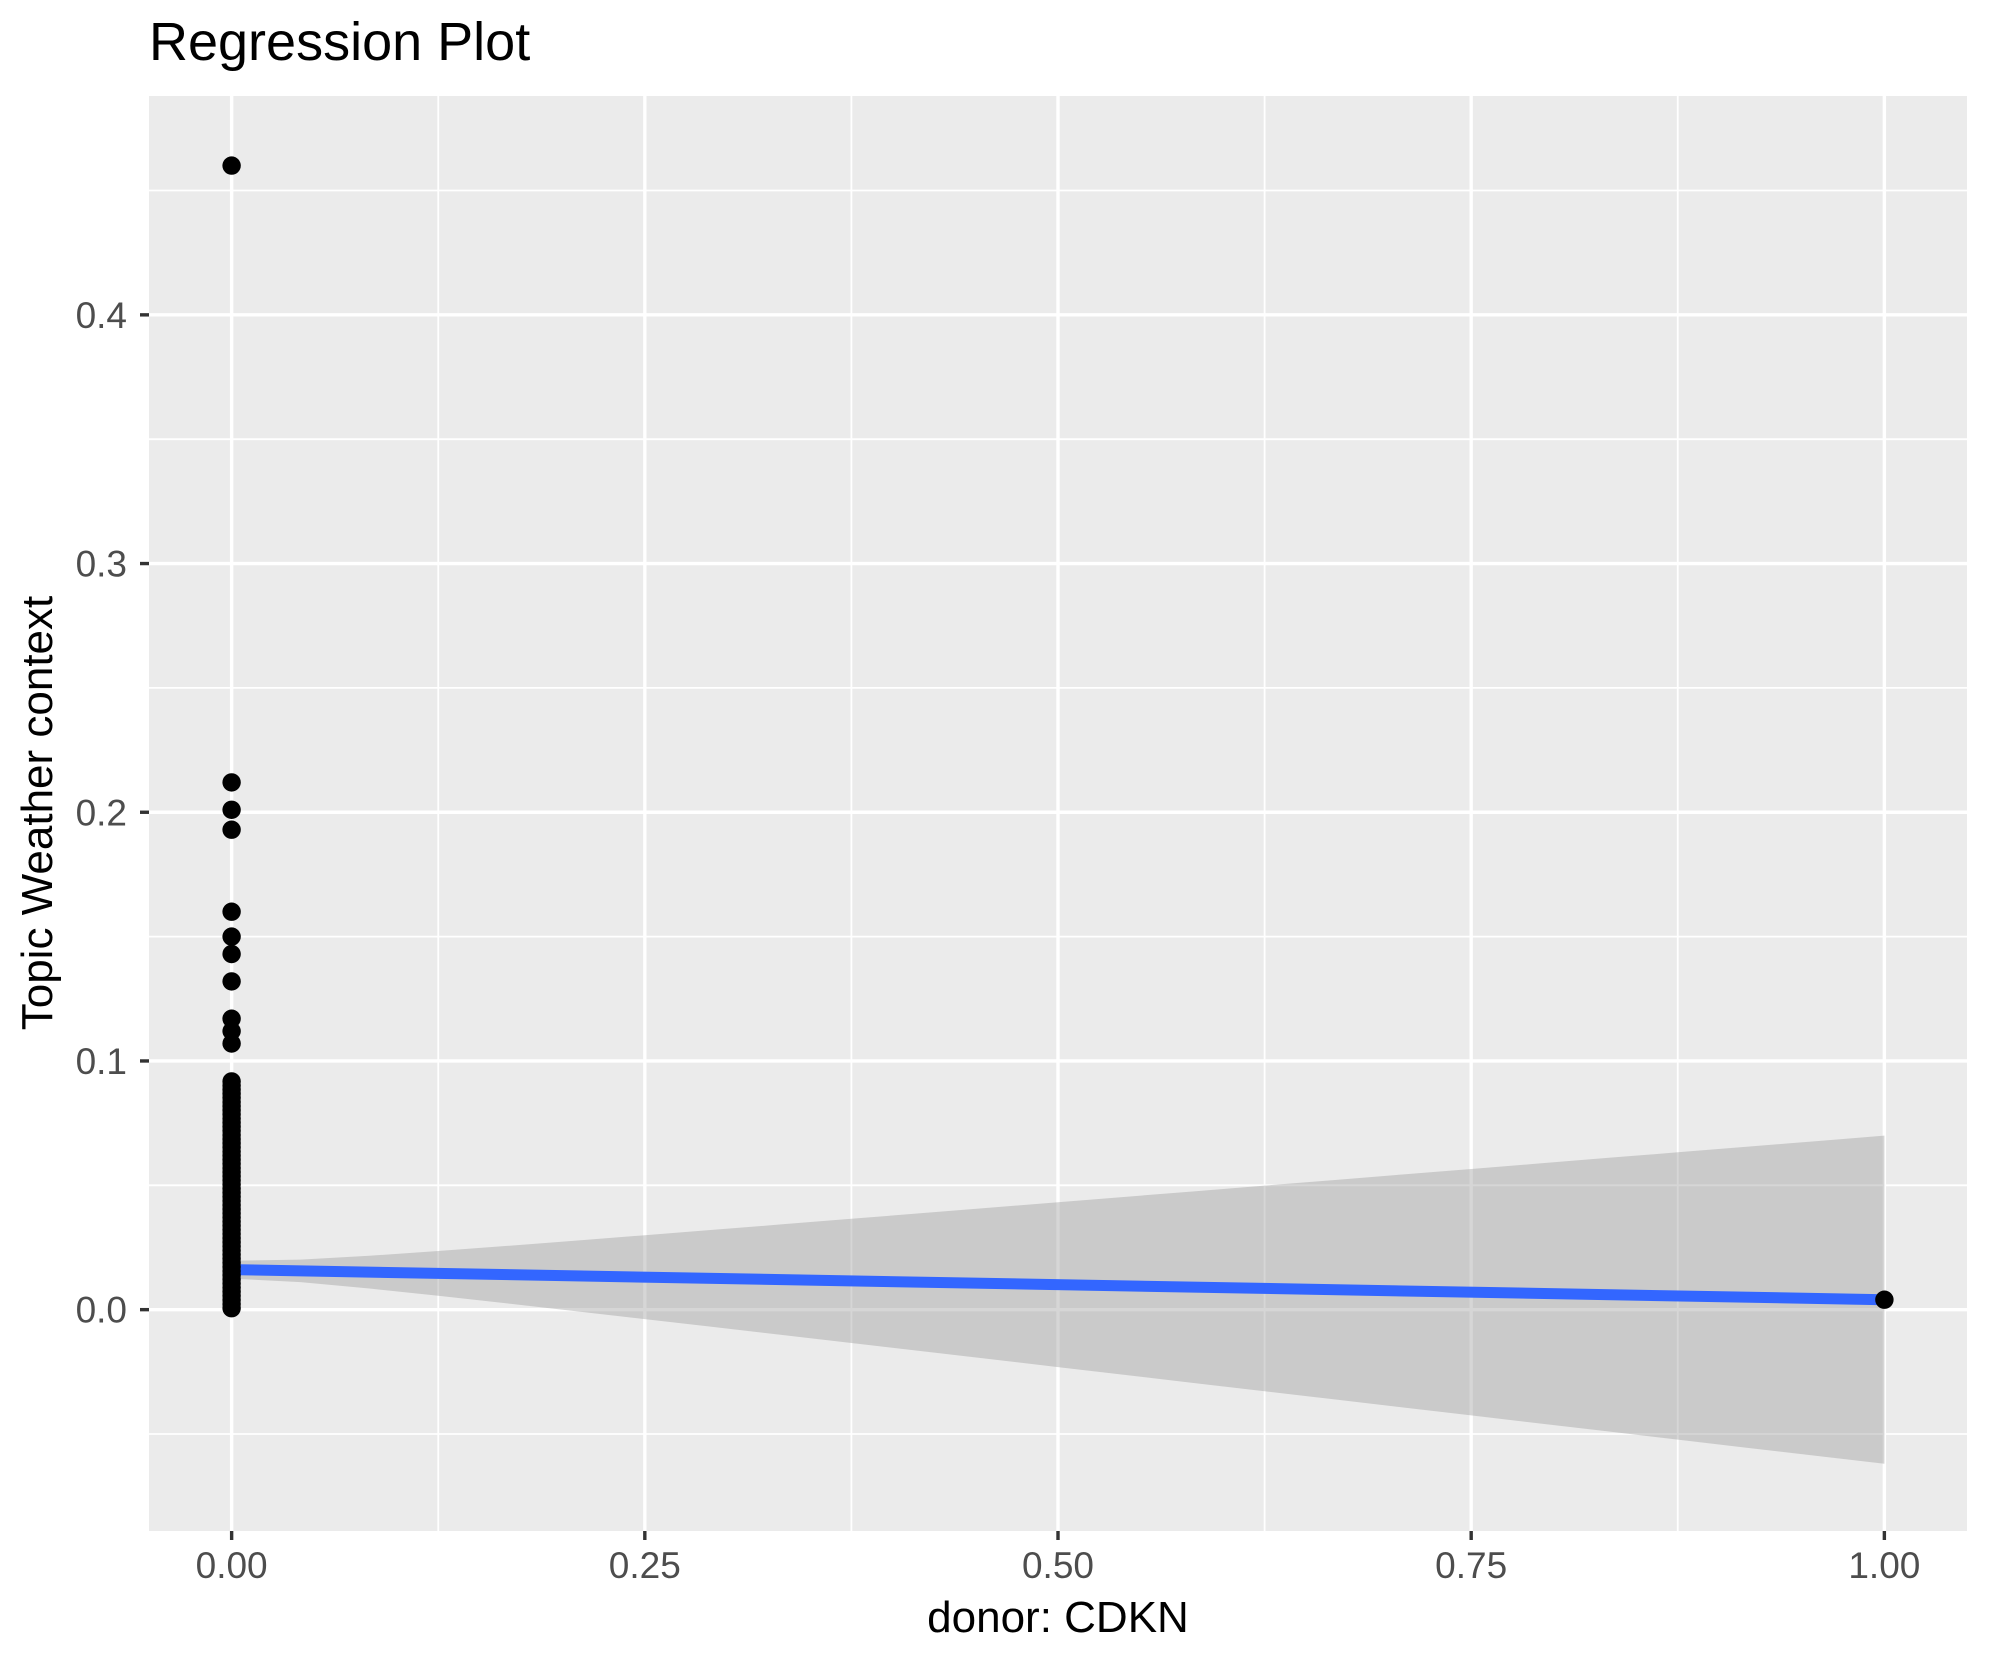 The width and height of the screenshot is (1990, 1665). What do you see at coordinates (101, 564) in the screenshot?
I see `y-tick-label: 0.3` at bounding box center [101, 564].